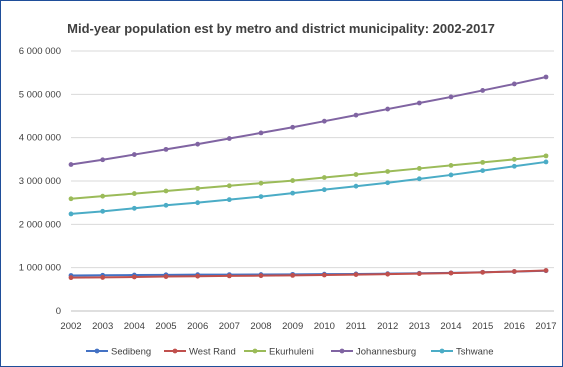 The image size is (563, 367). What do you see at coordinates (229, 326) in the screenshot?
I see `x-tick-label: 2007` at bounding box center [229, 326].